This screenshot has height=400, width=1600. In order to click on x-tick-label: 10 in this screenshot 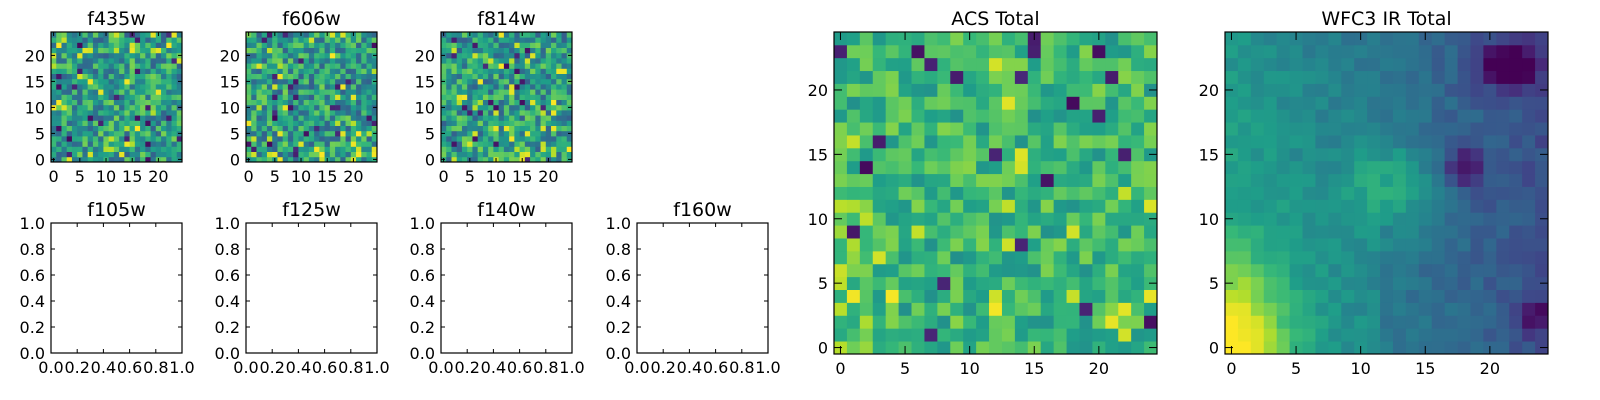, I will do `click(301, 176)`.